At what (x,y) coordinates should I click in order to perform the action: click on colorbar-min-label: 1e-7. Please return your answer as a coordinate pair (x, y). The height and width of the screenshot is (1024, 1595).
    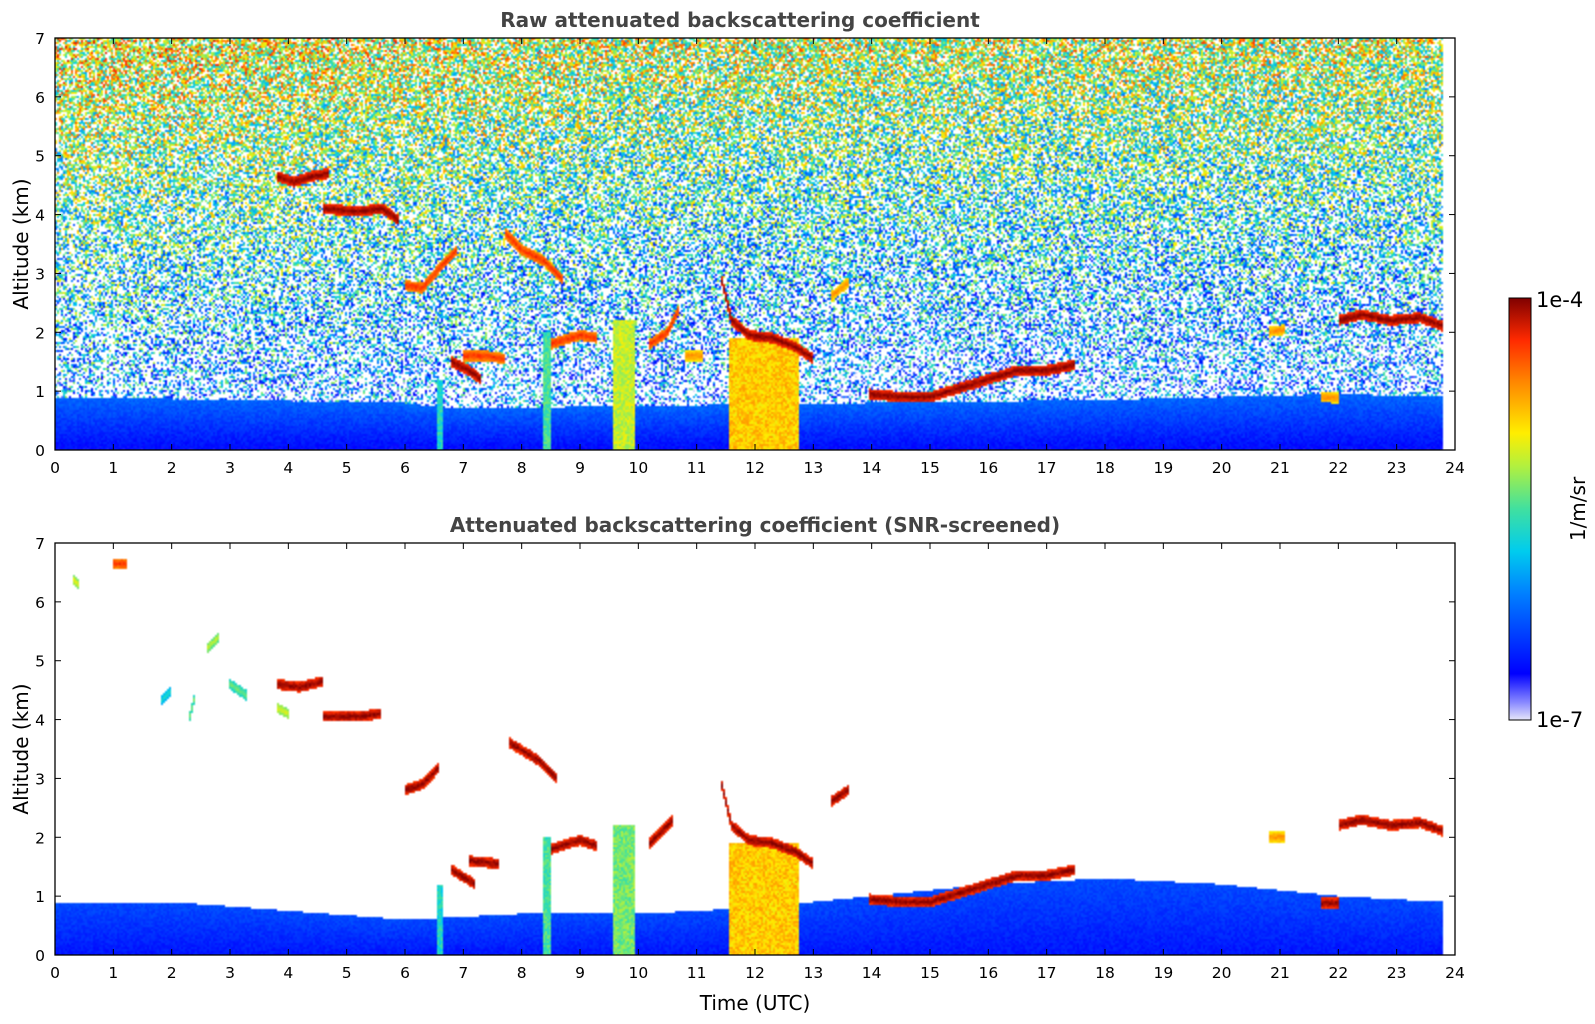
    Looking at the image, I should click on (1559, 720).